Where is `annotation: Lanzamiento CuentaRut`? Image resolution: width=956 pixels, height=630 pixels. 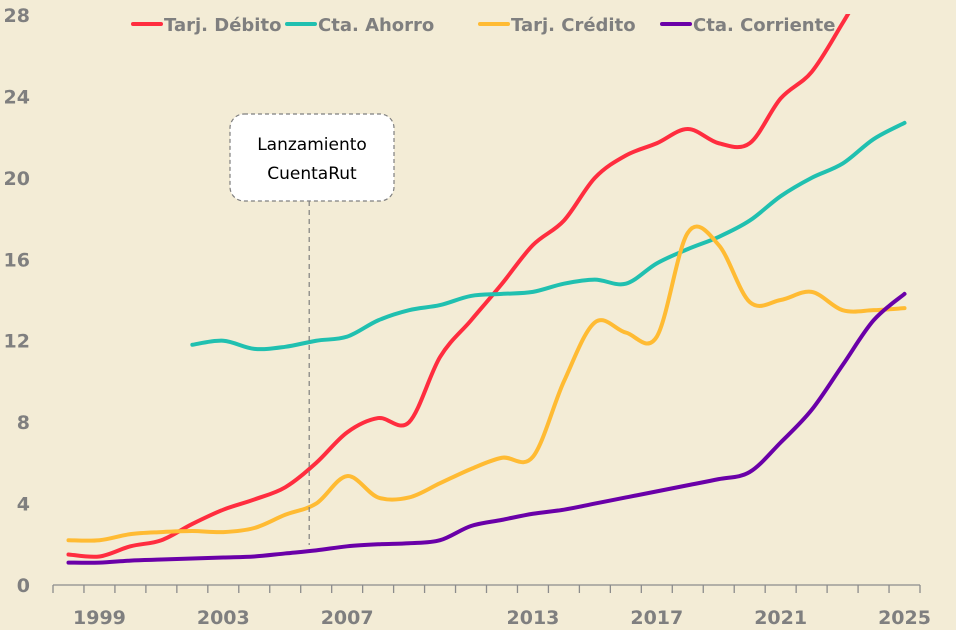
annotation: Lanzamiento CuentaRut is located at coordinates (312, 329).